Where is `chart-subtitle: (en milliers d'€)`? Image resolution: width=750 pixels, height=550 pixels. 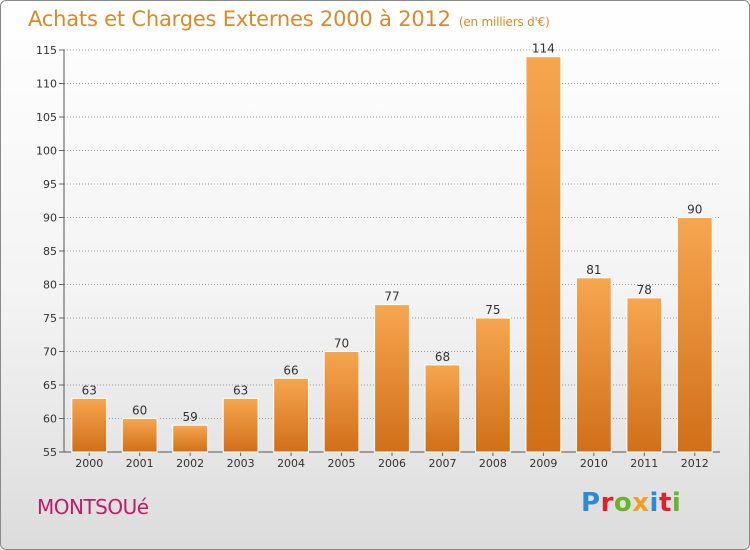 chart-subtitle: (en milliers d'€) is located at coordinates (504, 22).